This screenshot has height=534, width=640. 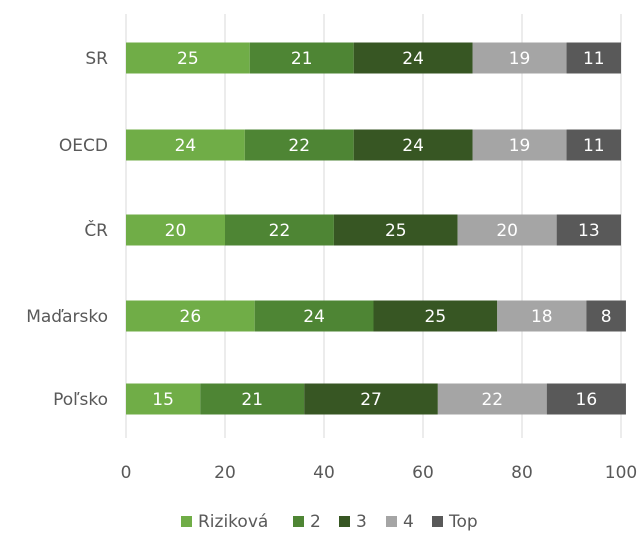 I want to click on legend-label: 2, so click(x=315, y=522).